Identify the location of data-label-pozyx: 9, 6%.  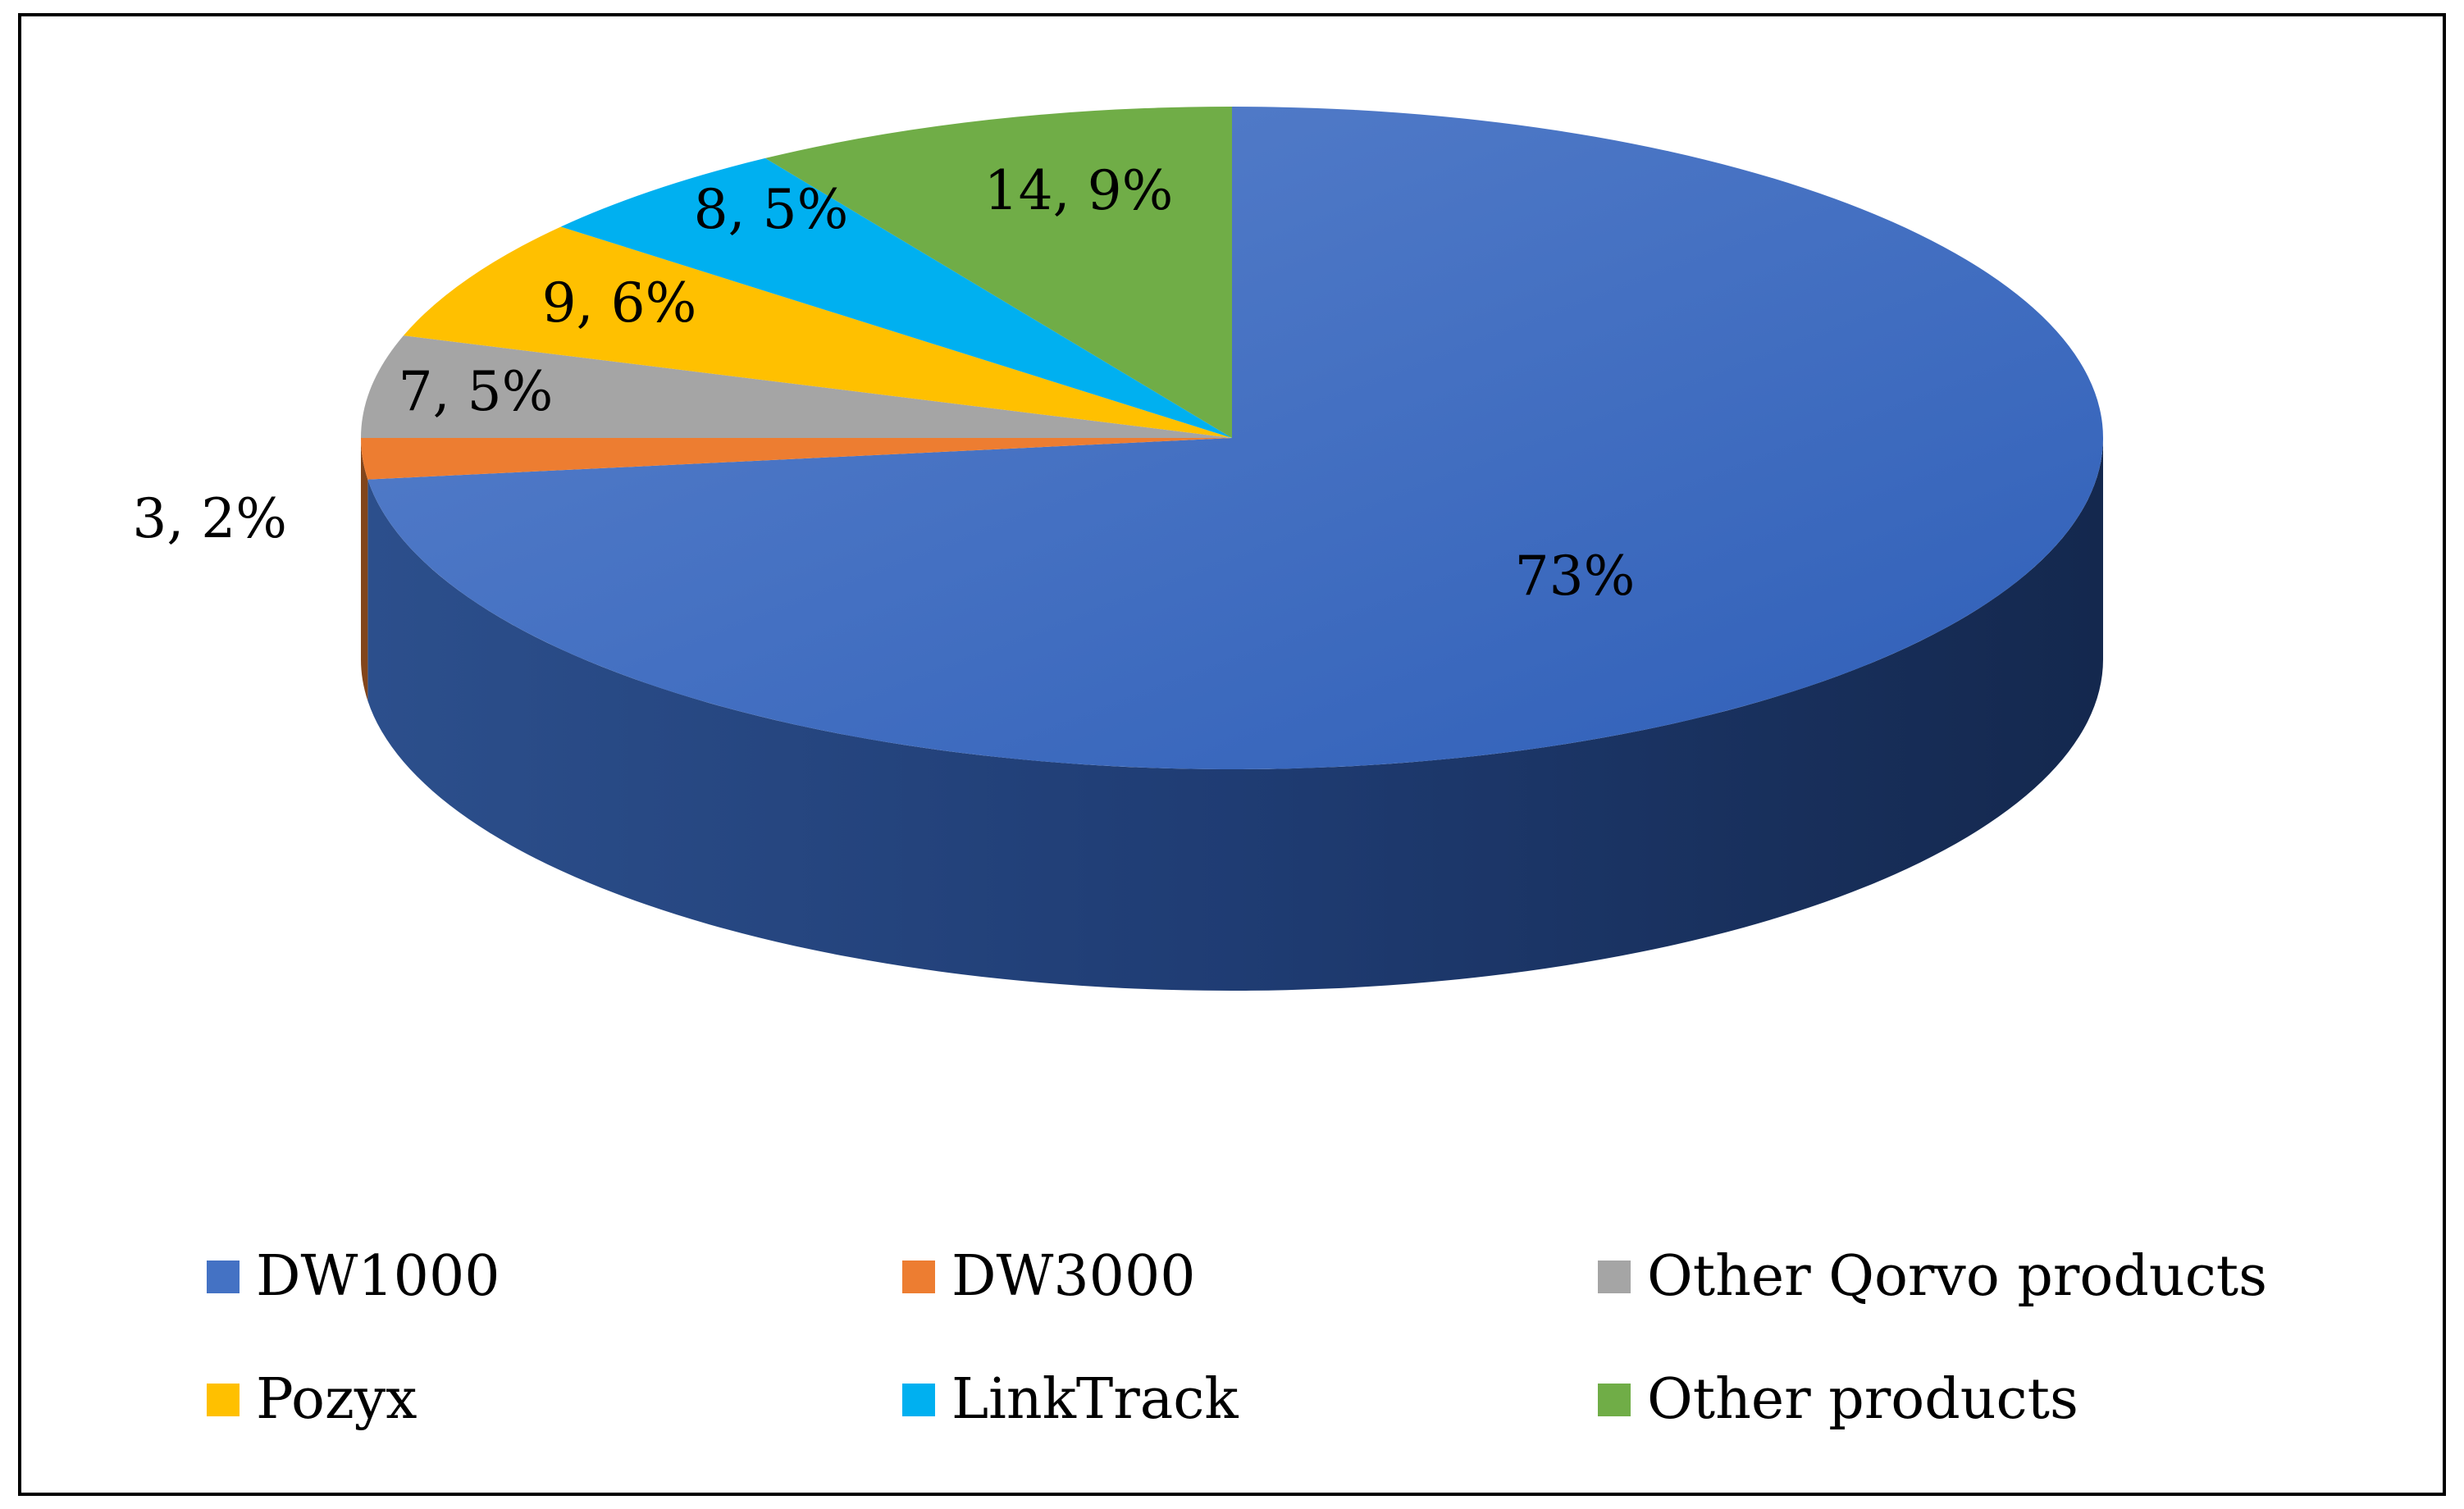
(619, 303).